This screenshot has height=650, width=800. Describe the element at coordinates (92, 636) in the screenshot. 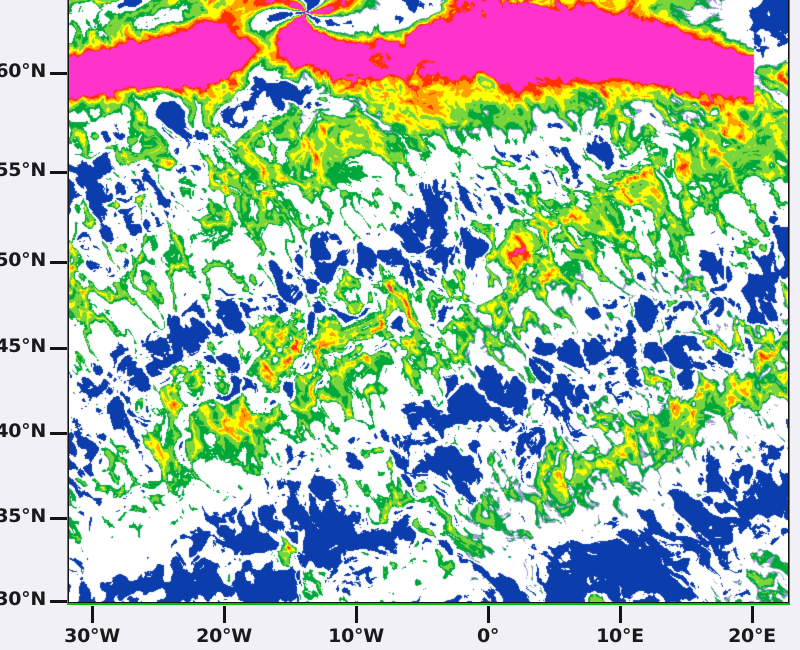

I see `x-tick-label: 30°W` at that location.